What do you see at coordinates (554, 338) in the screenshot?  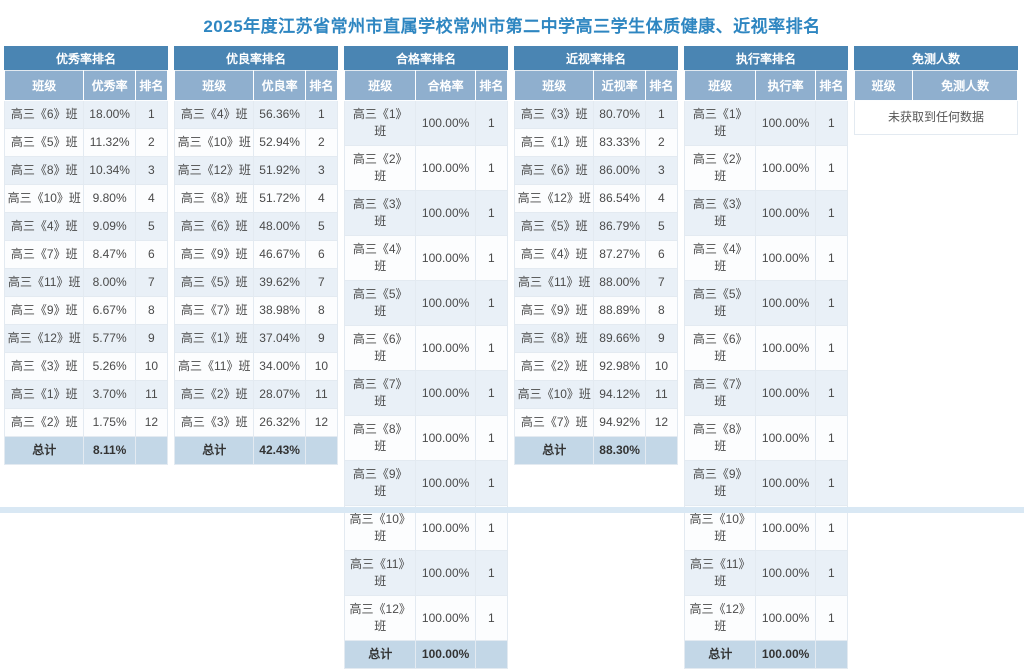 I see `table-cell: 高三《8》班` at bounding box center [554, 338].